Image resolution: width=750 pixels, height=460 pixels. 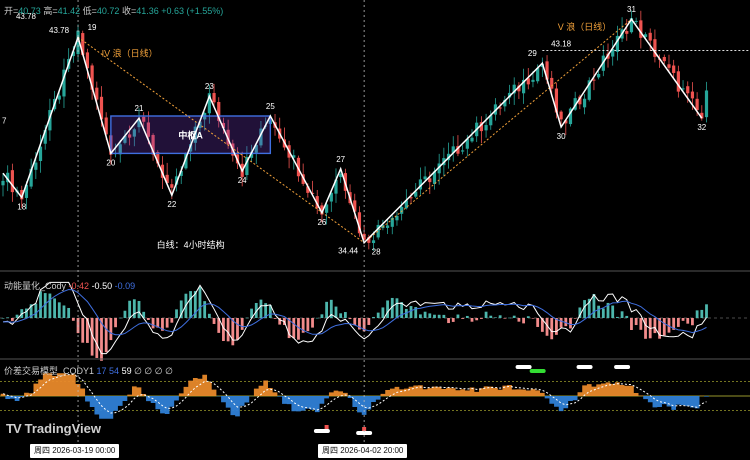 What do you see at coordinates (129, 11) in the screenshot?
I see `close-label: 收=` at bounding box center [129, 11].